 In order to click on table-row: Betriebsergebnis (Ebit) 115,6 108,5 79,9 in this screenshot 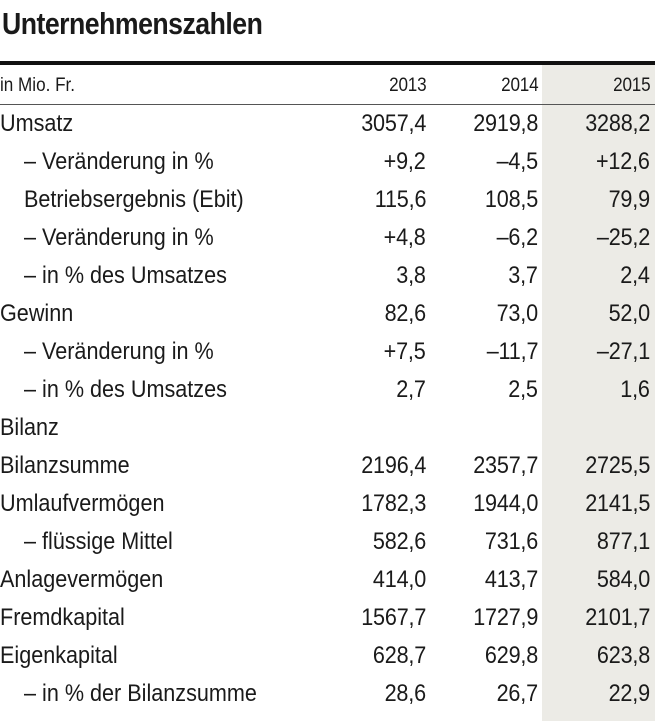, I will do `click(327, 200)`.